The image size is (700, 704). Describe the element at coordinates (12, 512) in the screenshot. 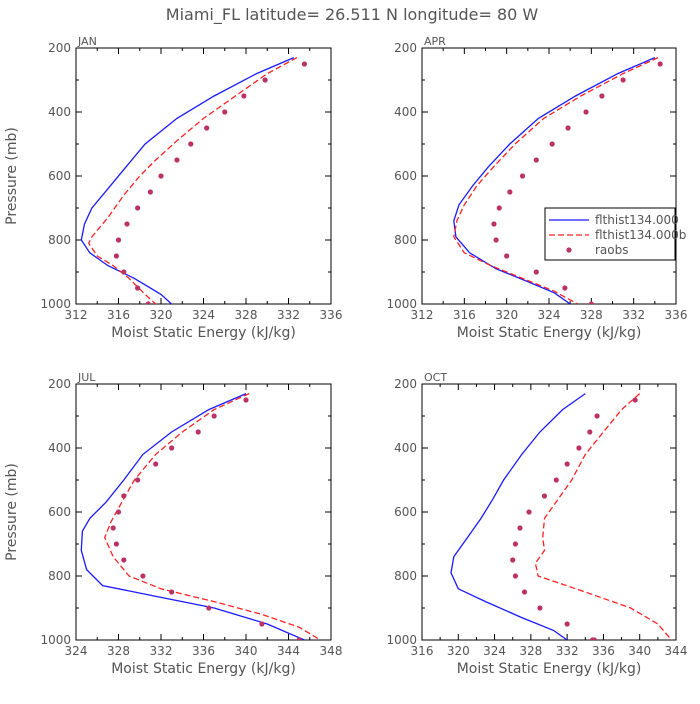

I see `y-axis-label: Pressure (mb)` at that location.